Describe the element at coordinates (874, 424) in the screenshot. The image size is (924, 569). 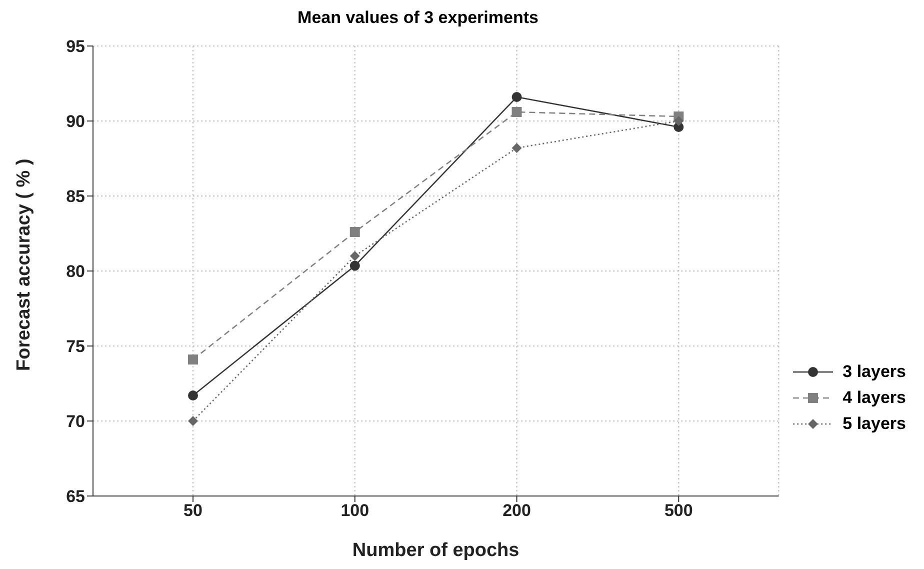
I see `legend-label: 5 layers` at that location.